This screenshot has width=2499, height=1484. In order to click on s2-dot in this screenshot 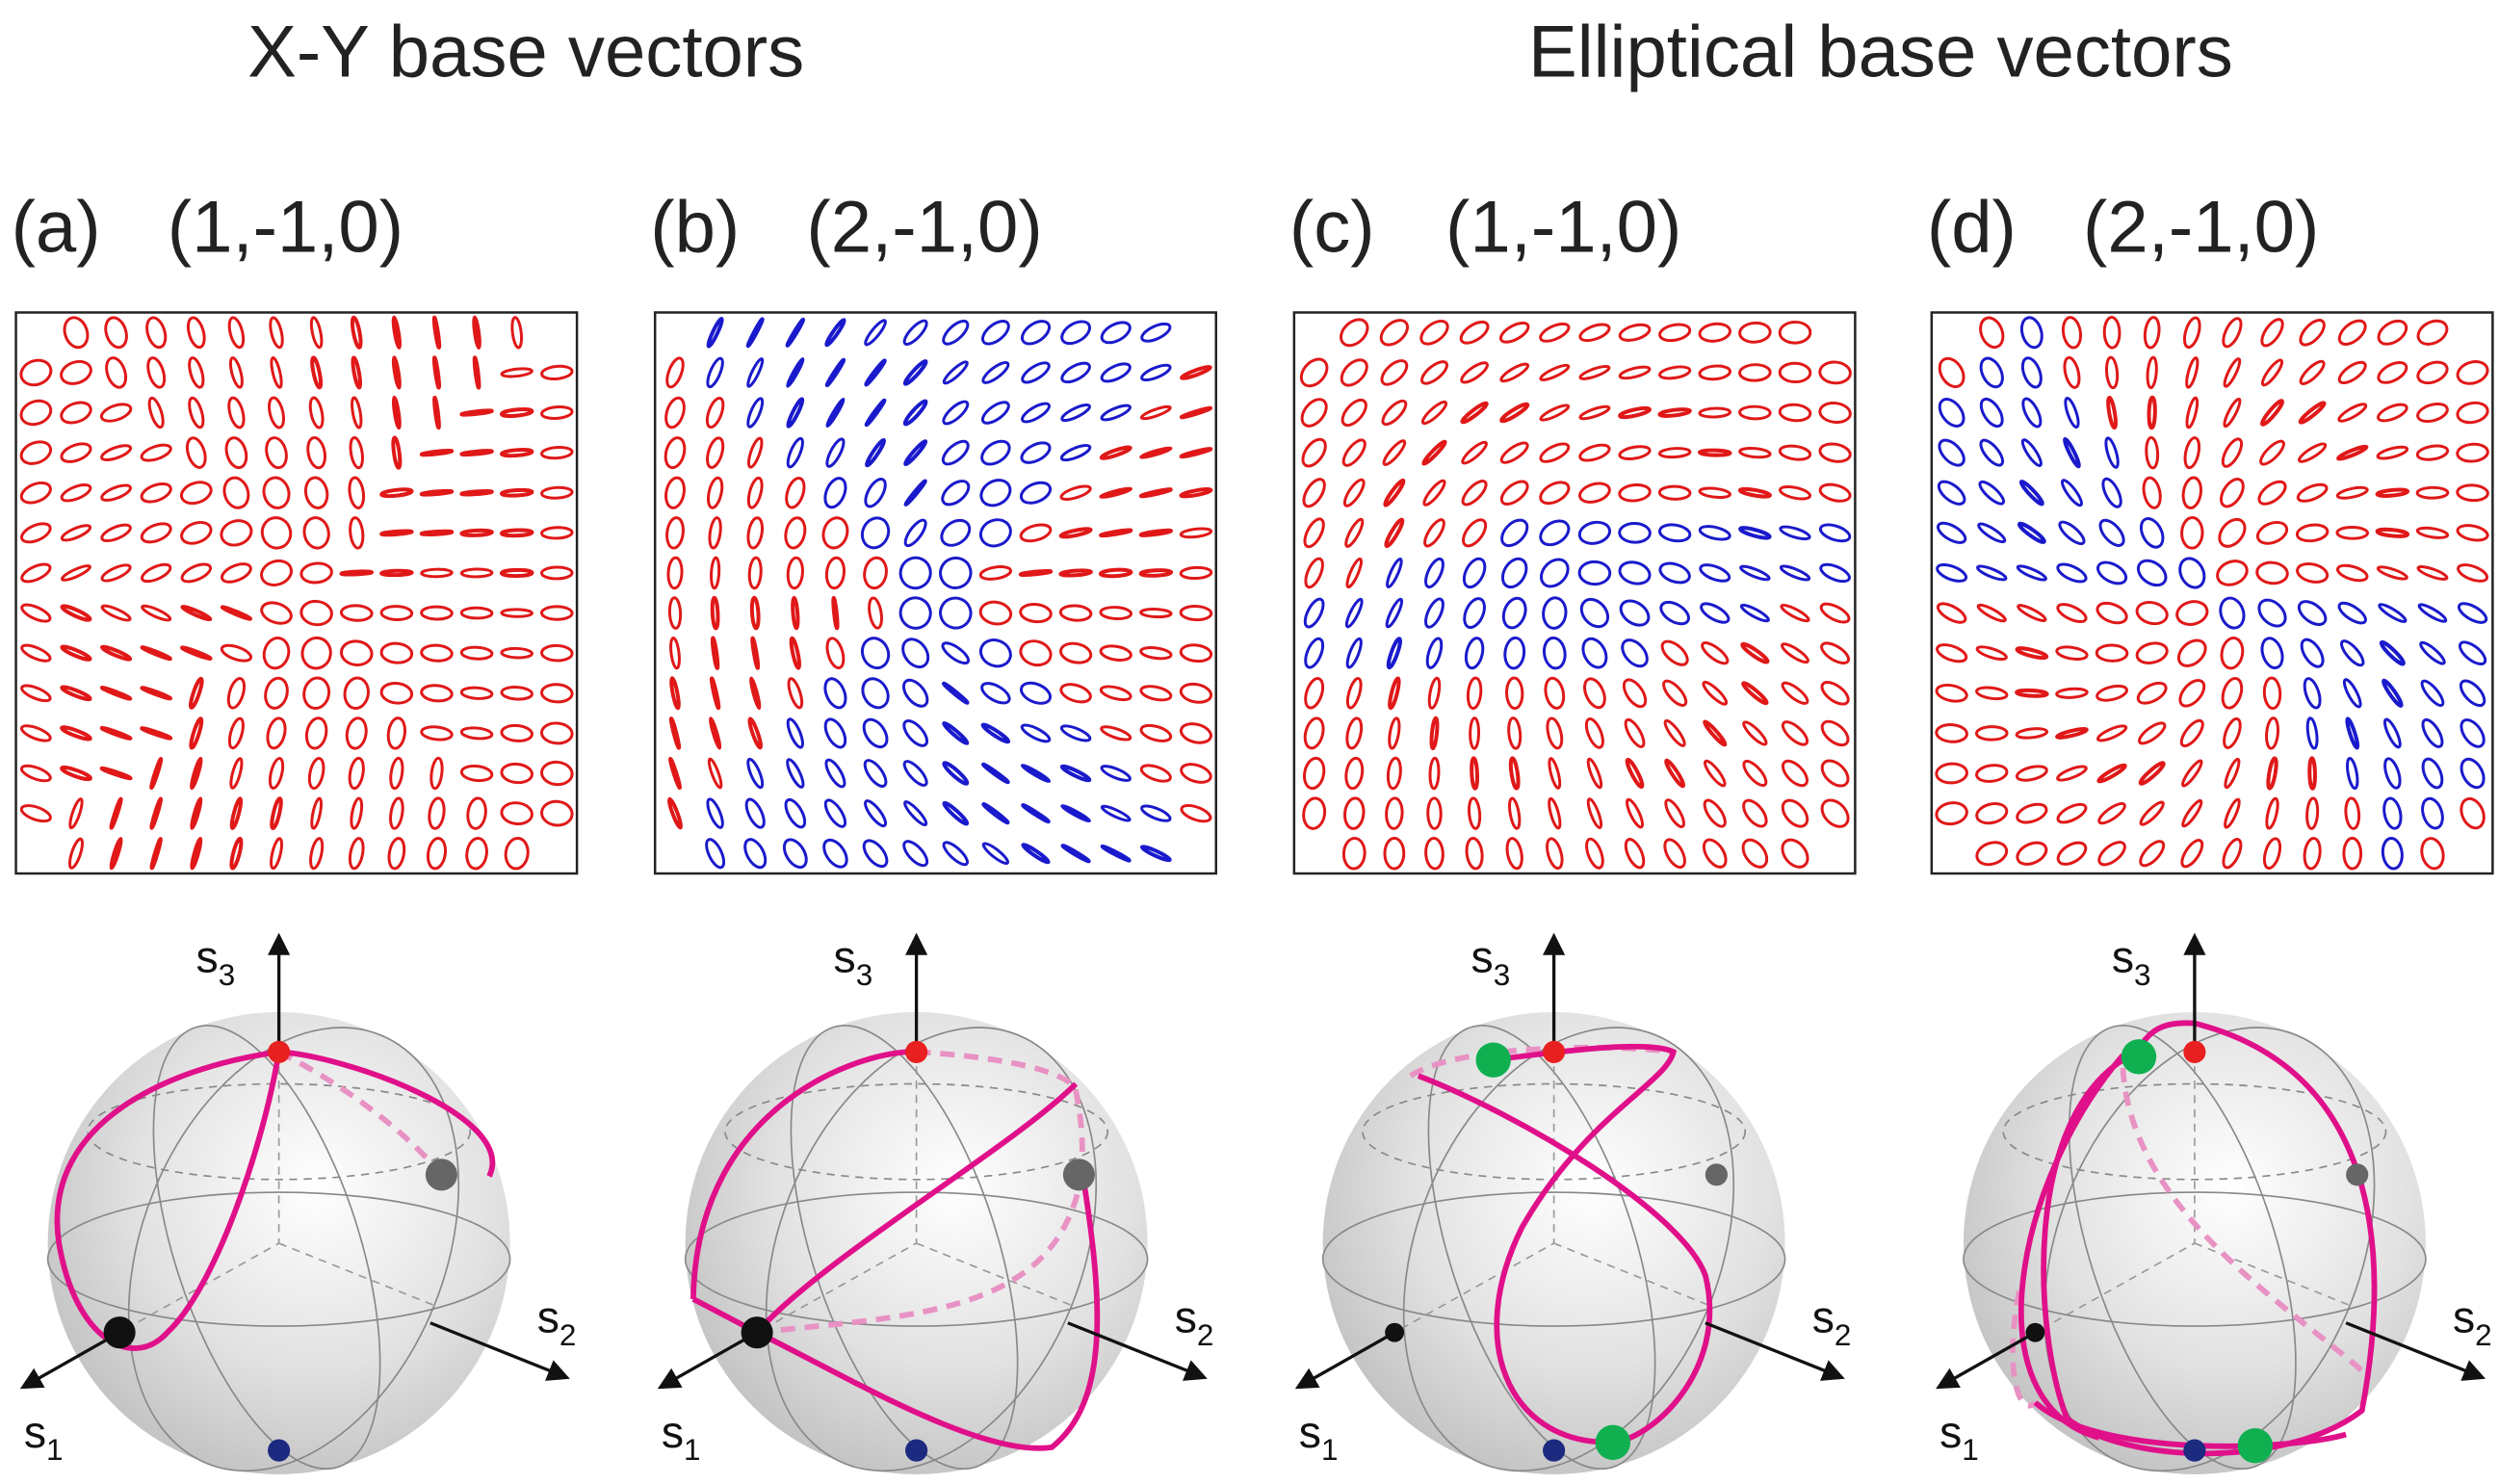, I will do `click(1078, 1175)`.